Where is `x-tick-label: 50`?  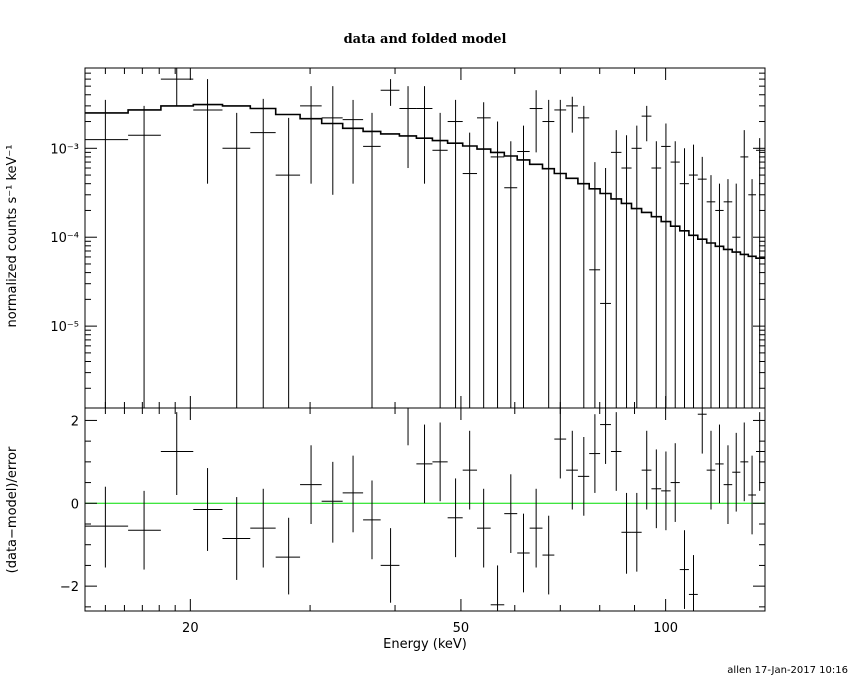
x-tick-label: 50 is located at coordinates (461, 628).